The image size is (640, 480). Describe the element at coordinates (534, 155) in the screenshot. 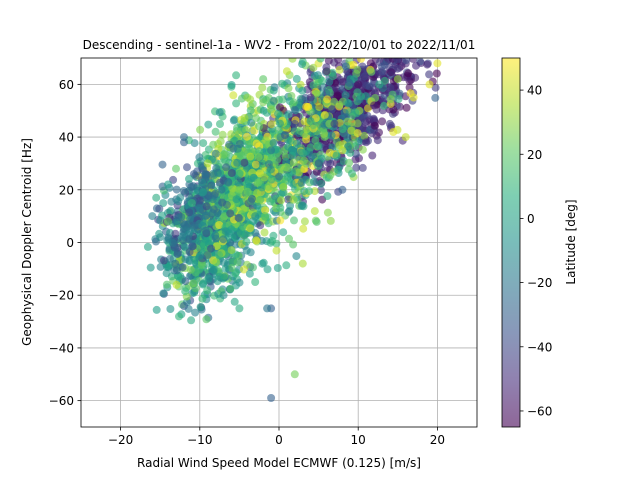

I see `colorbar-tick-label: 20` at that location.